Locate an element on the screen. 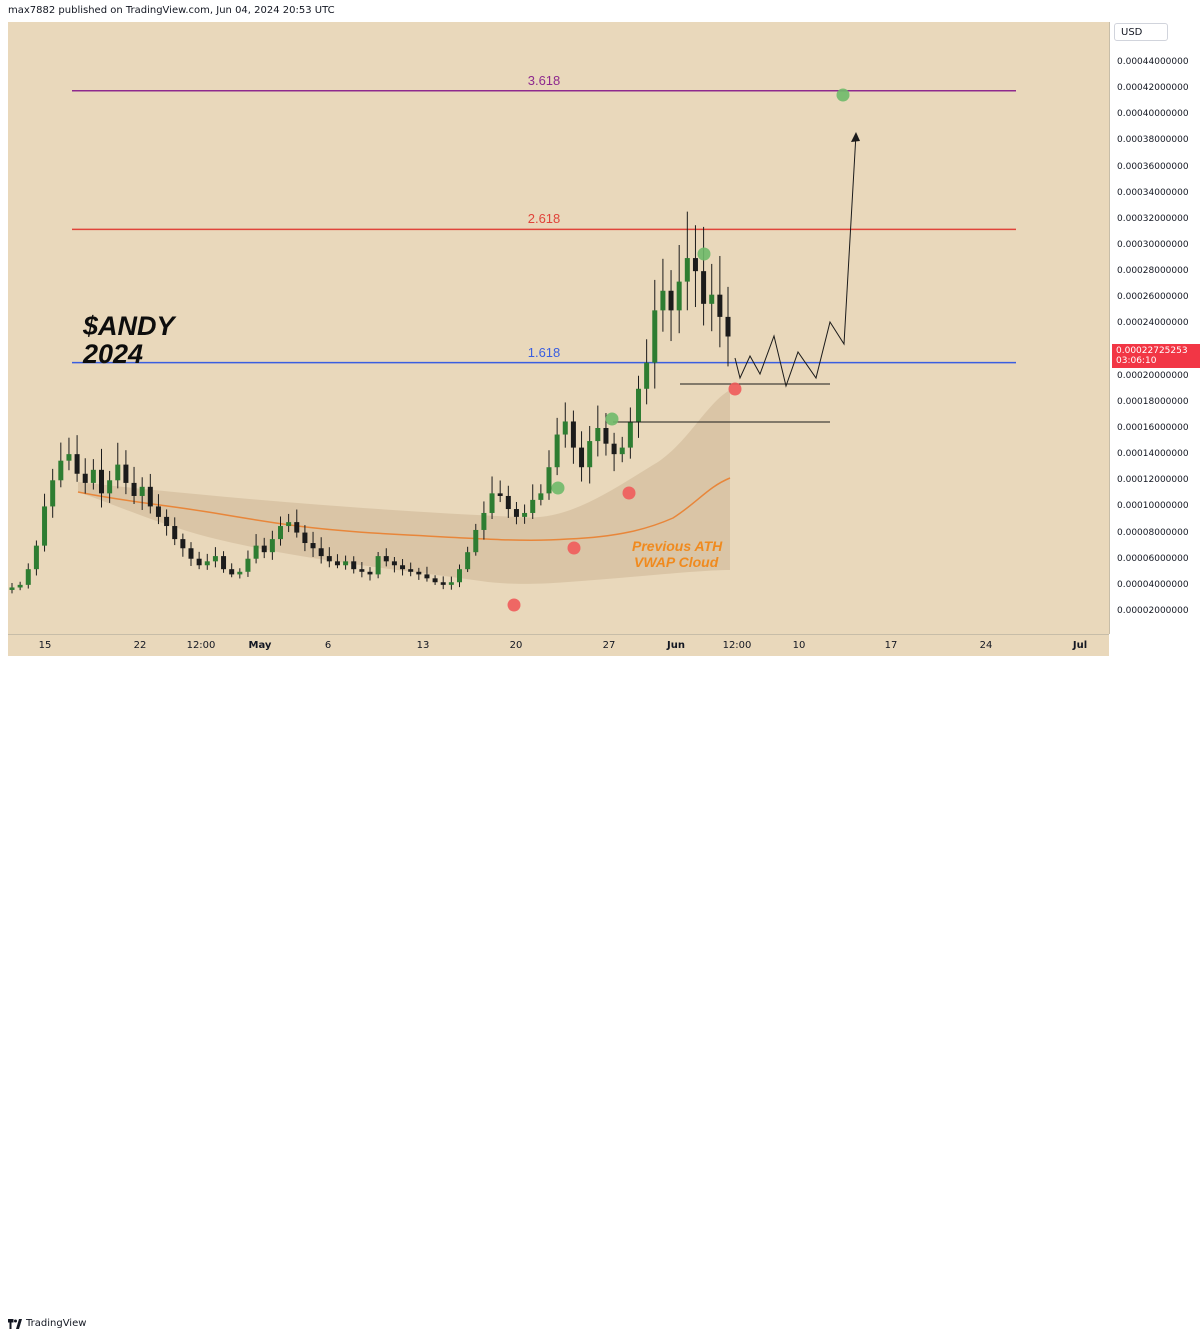  fib-label-3618: 3.618 is located at coordinates (544, 80).